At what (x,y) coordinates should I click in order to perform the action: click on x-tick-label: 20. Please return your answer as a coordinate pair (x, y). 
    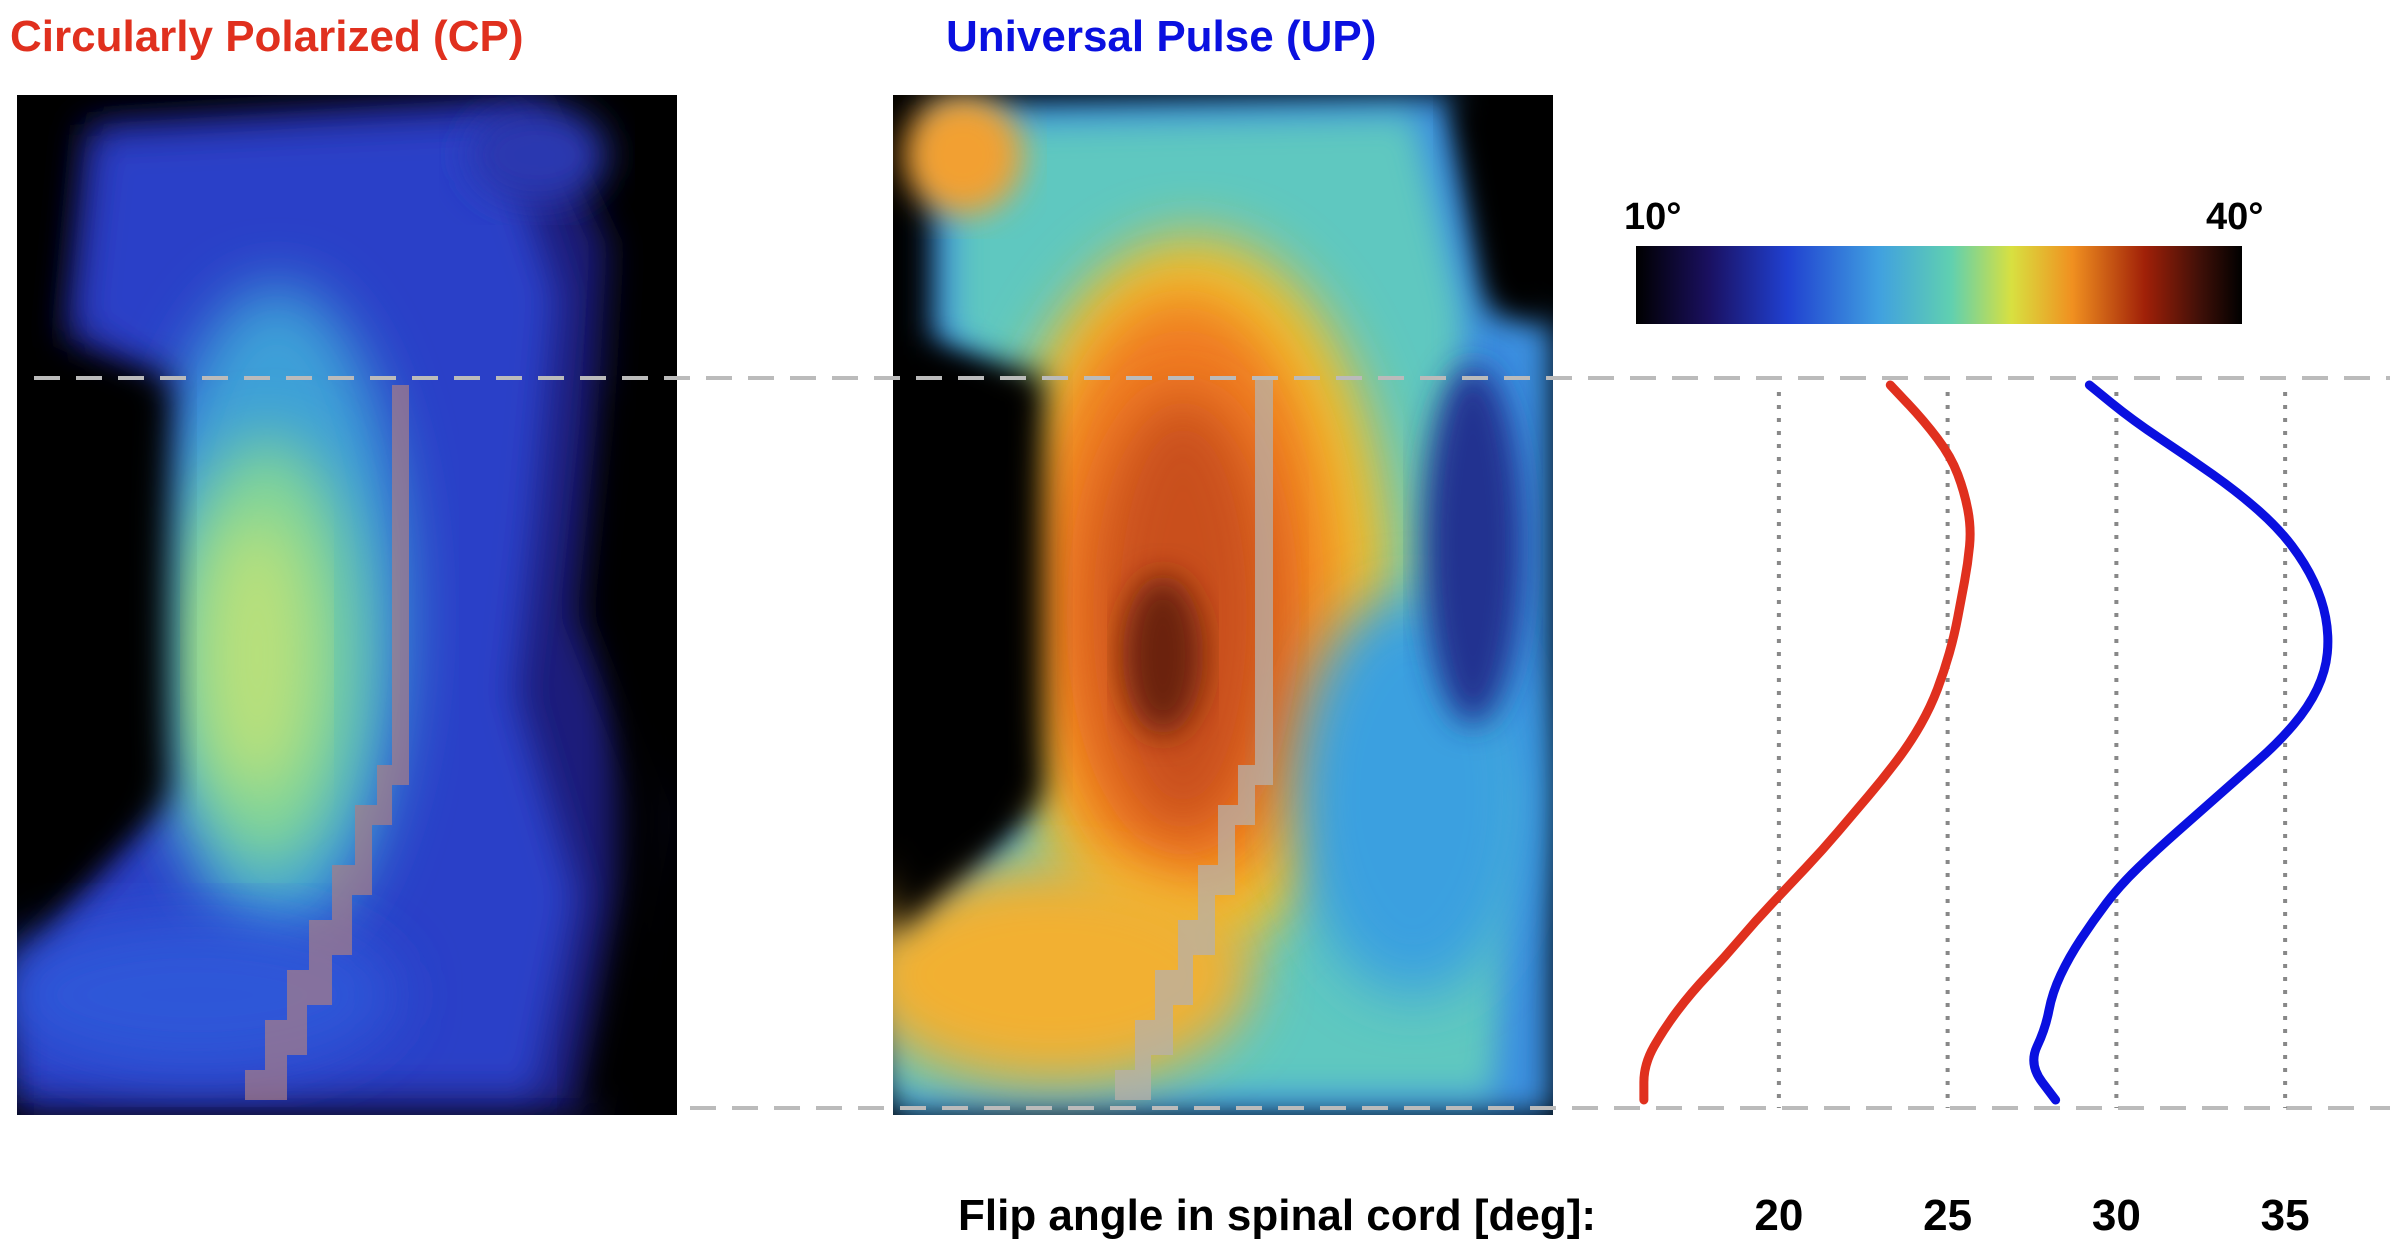
    Looking at the image, I should click on (1779, 1215).